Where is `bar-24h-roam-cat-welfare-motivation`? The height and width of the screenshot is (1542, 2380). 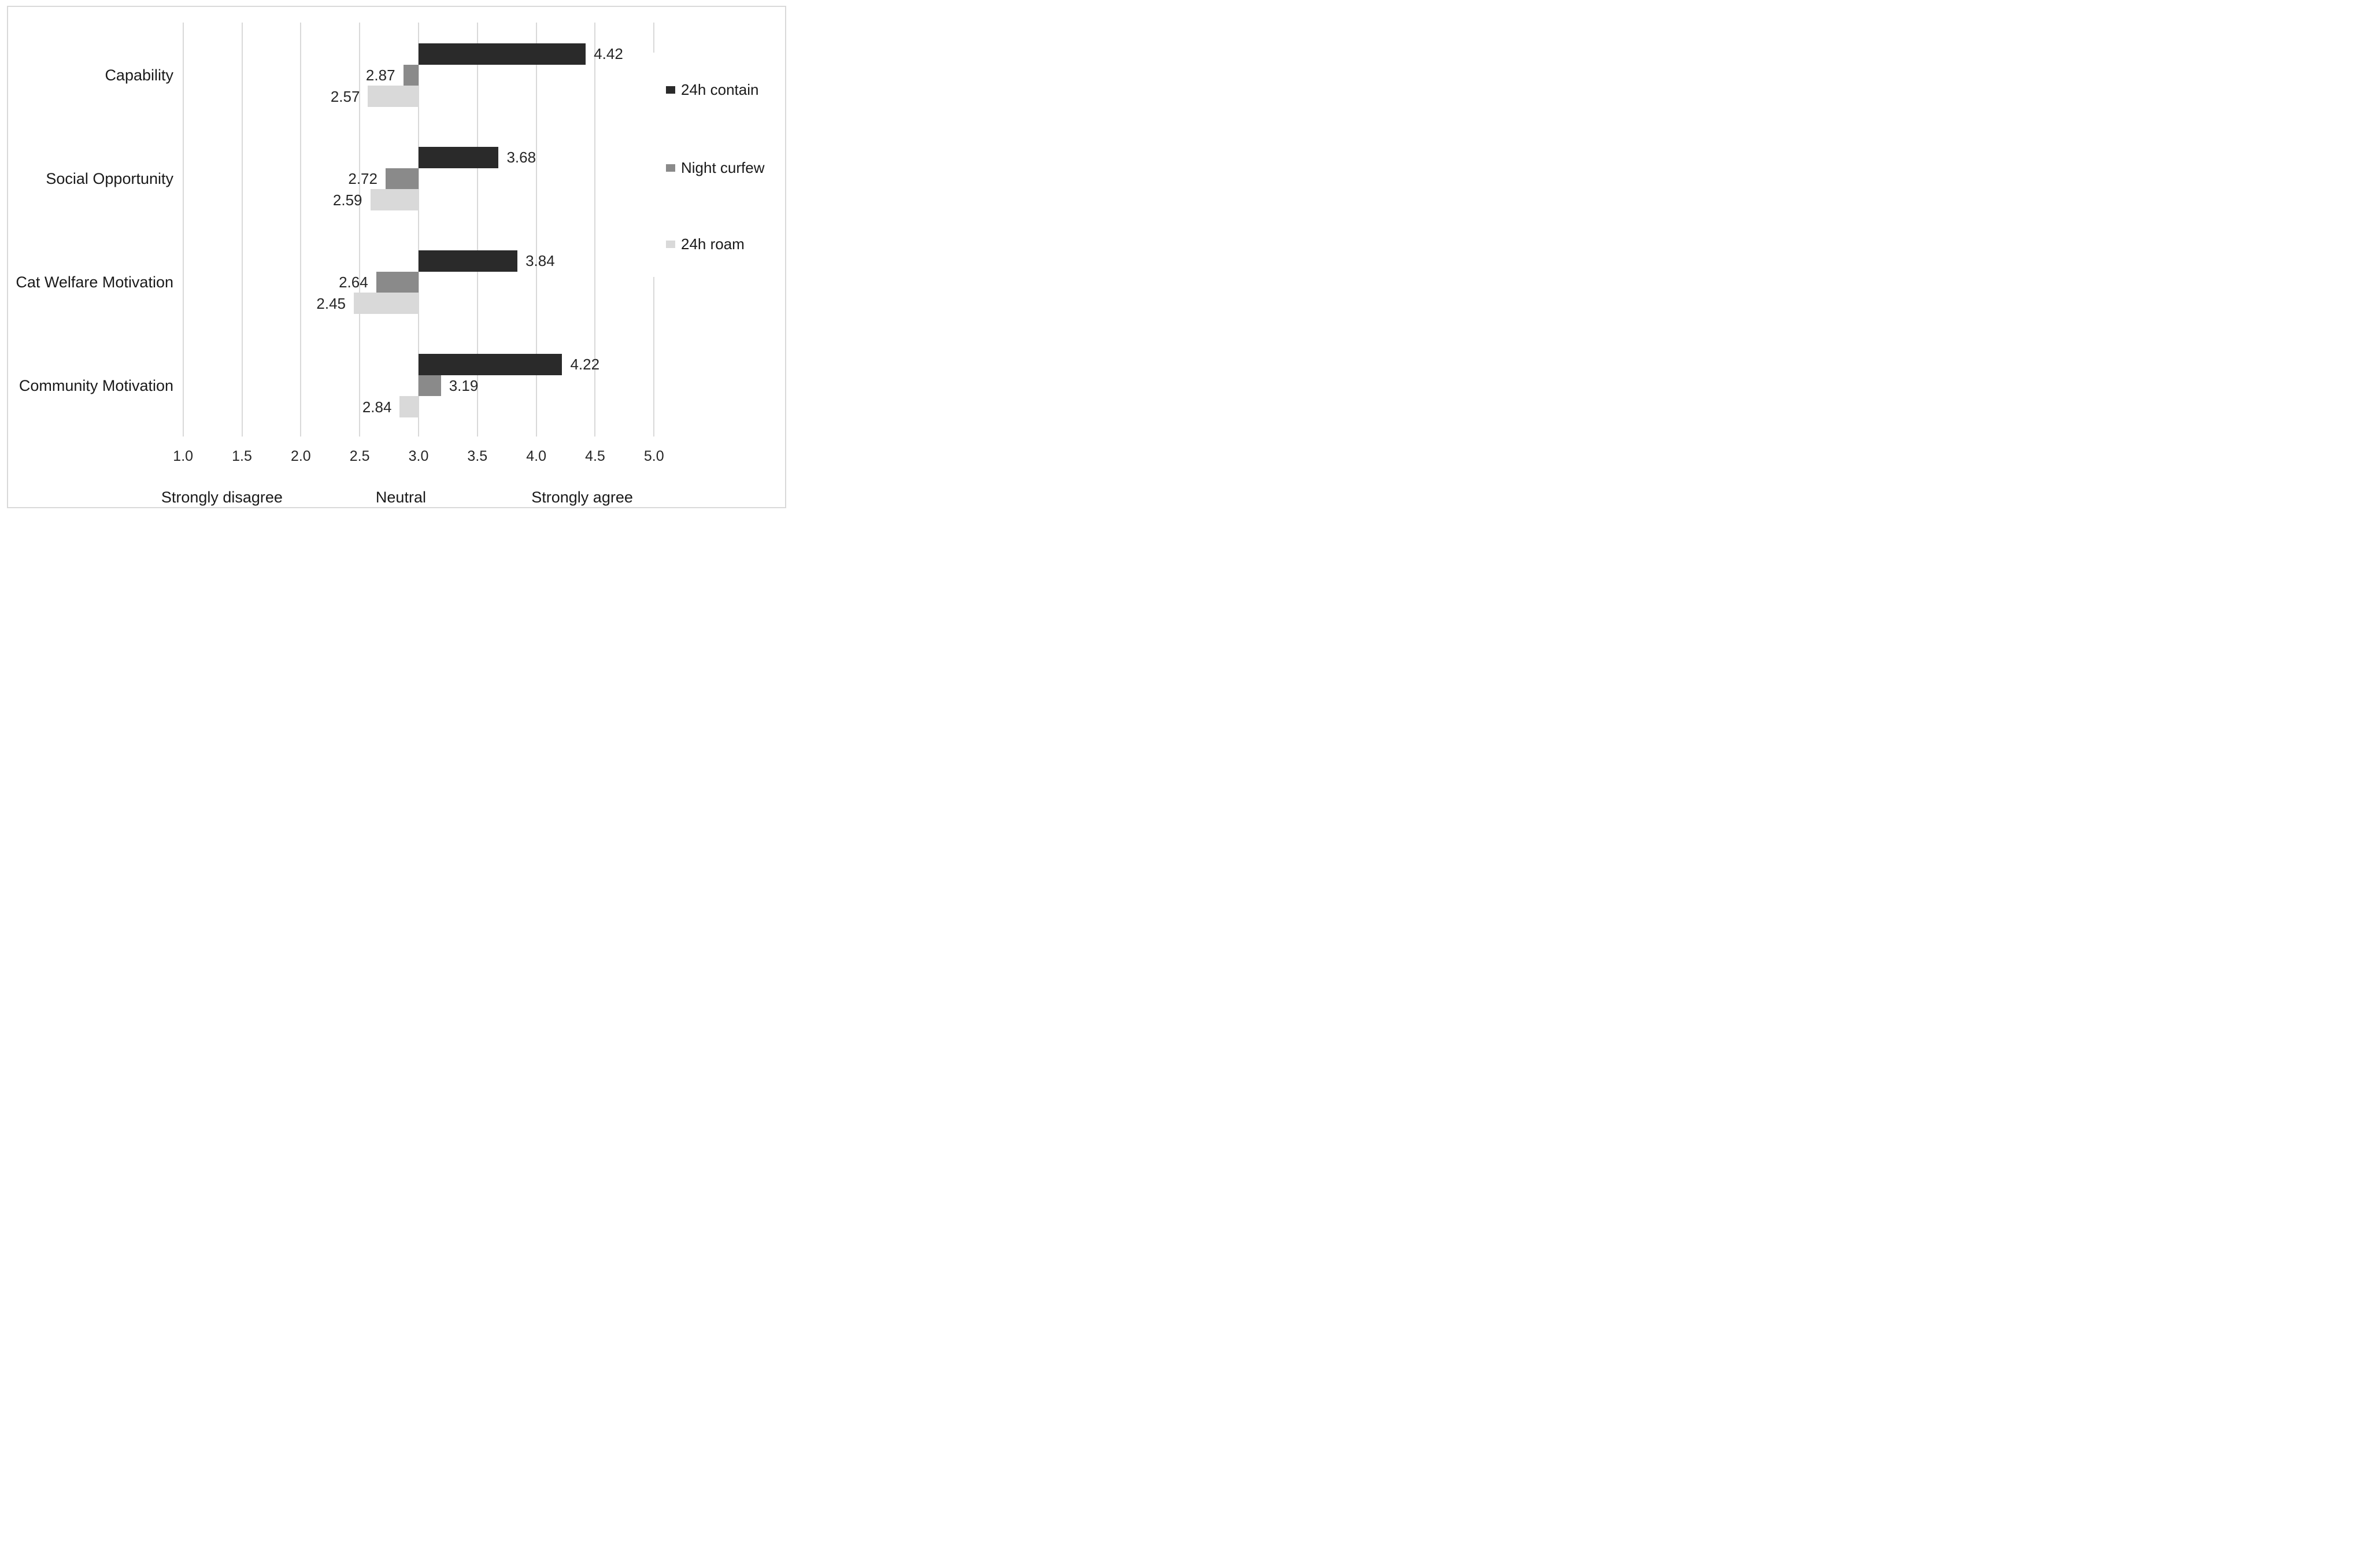 bar-24h-roam-cat-welfare-motivation is located at coordinates (386, 304).